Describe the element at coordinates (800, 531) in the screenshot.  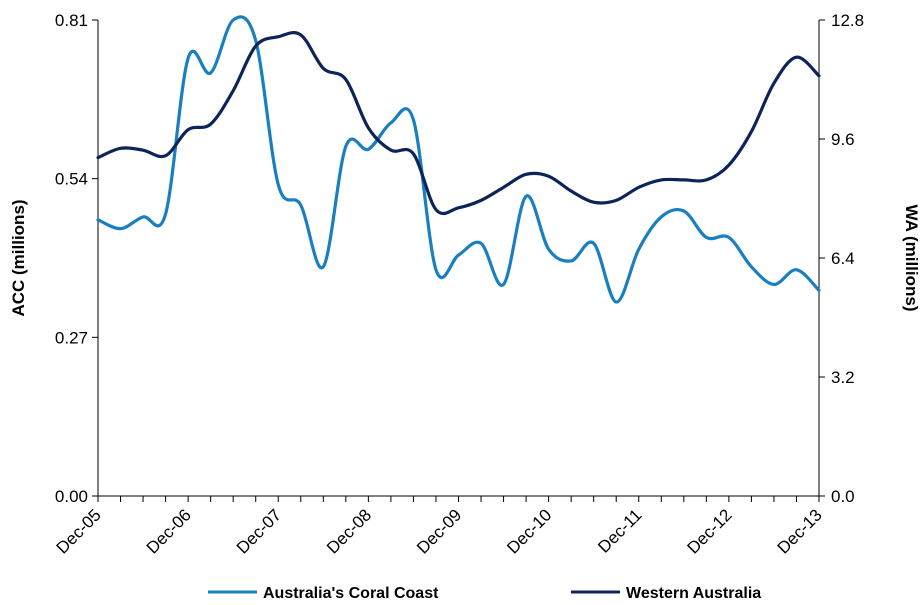
I see `x-tick-label: Dec-13` at that location.